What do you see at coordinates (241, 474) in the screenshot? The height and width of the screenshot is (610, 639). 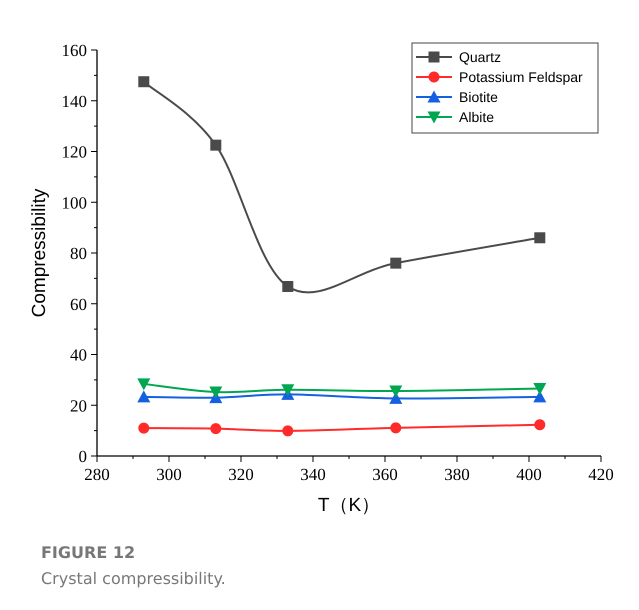 I see `x-tick-label: 320` at bounding box center [241, 474].